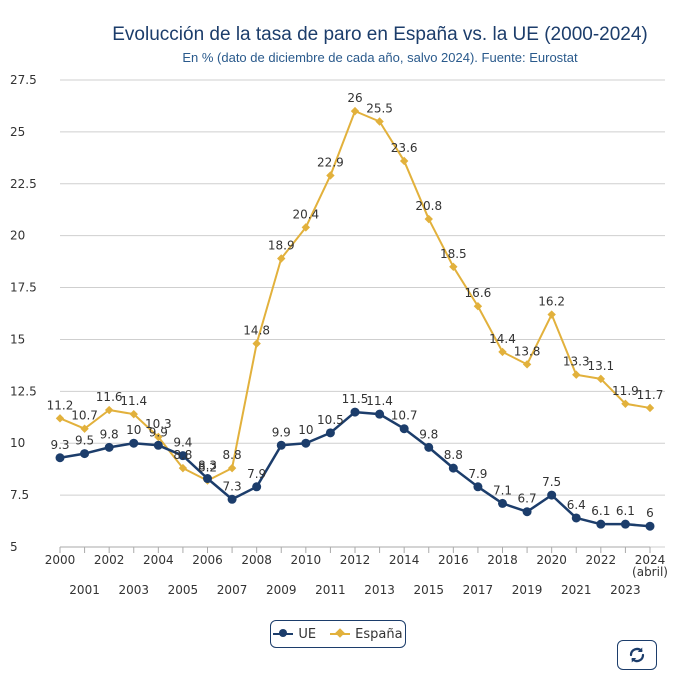 The image size is (690, 700). I want to click on legend-line-espana, so click(340, 633).